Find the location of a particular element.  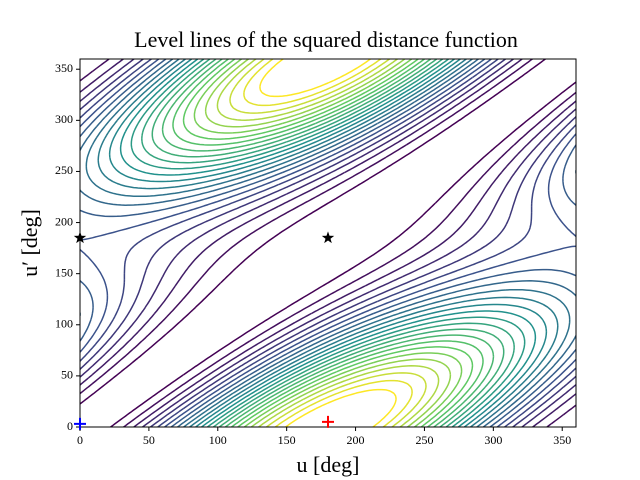

x-tick-label: 150 is located at coordinates (287, 440).